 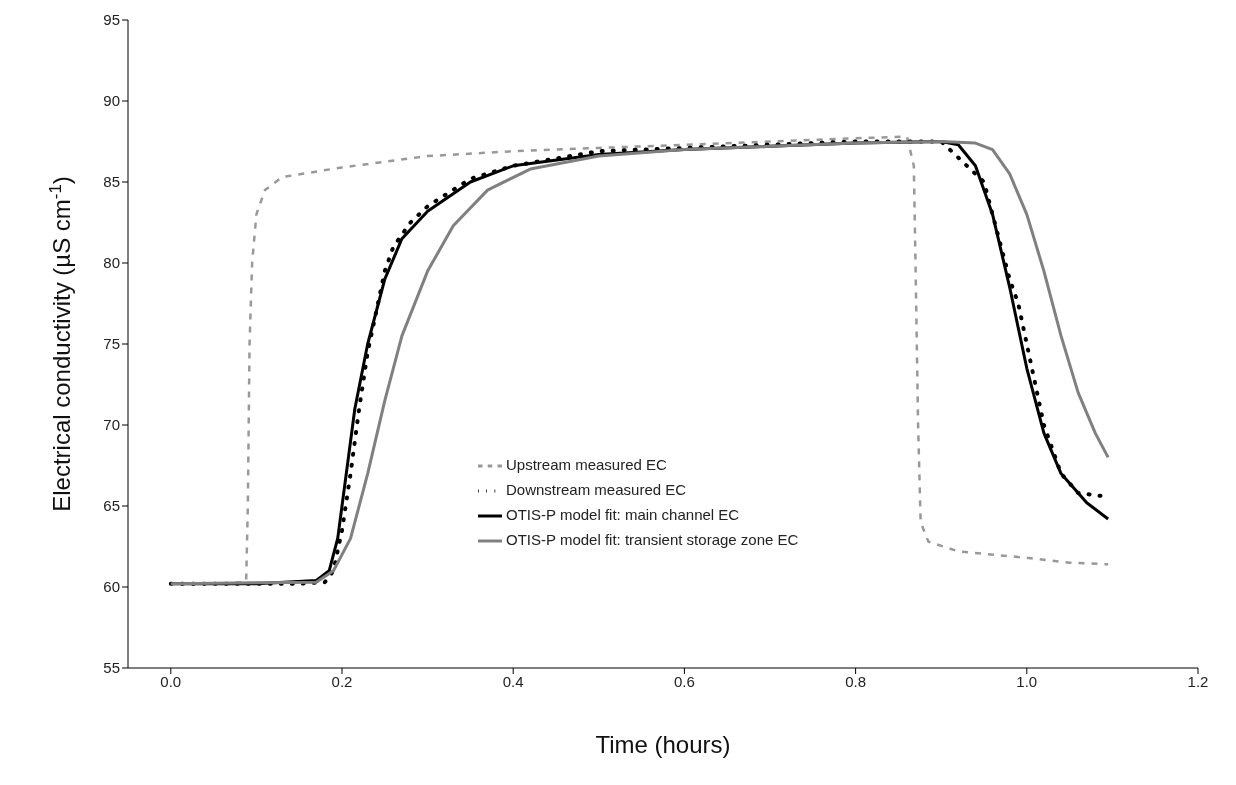 I want to click on y-tick-label: 80, so click(x=111, y=263).